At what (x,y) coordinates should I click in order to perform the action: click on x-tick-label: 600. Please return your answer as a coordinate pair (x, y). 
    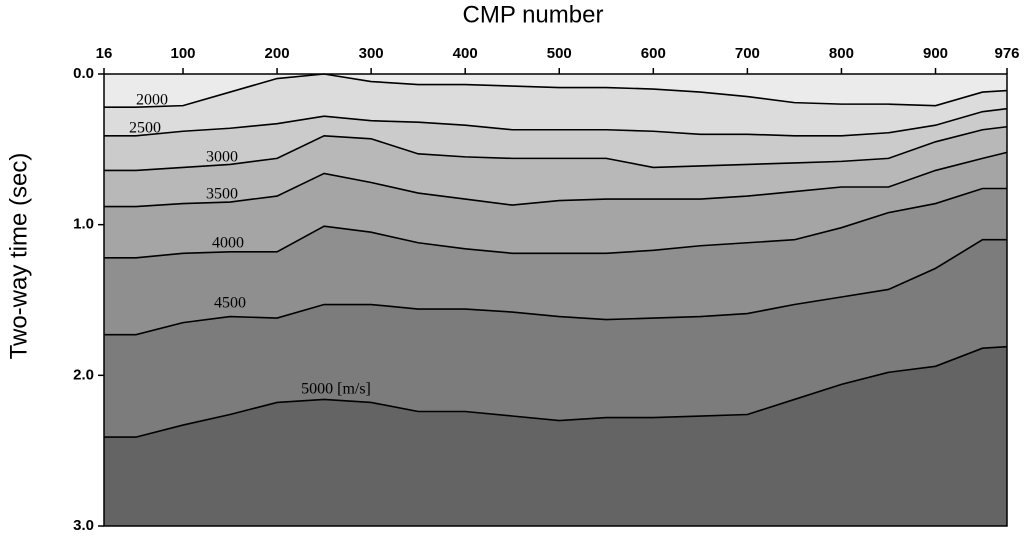
    Looking at the image, I should click on (653, 53).